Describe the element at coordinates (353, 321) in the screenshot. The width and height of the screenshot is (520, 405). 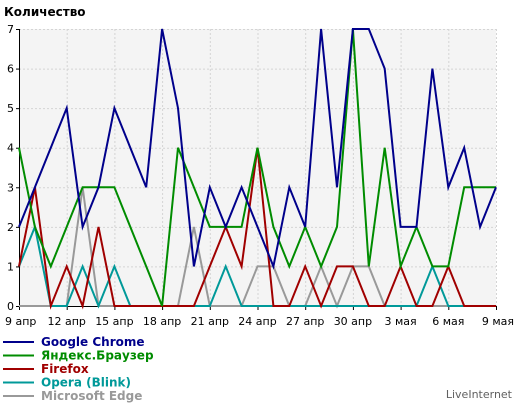
I see `x-tick-label: 30 апр` at that location.